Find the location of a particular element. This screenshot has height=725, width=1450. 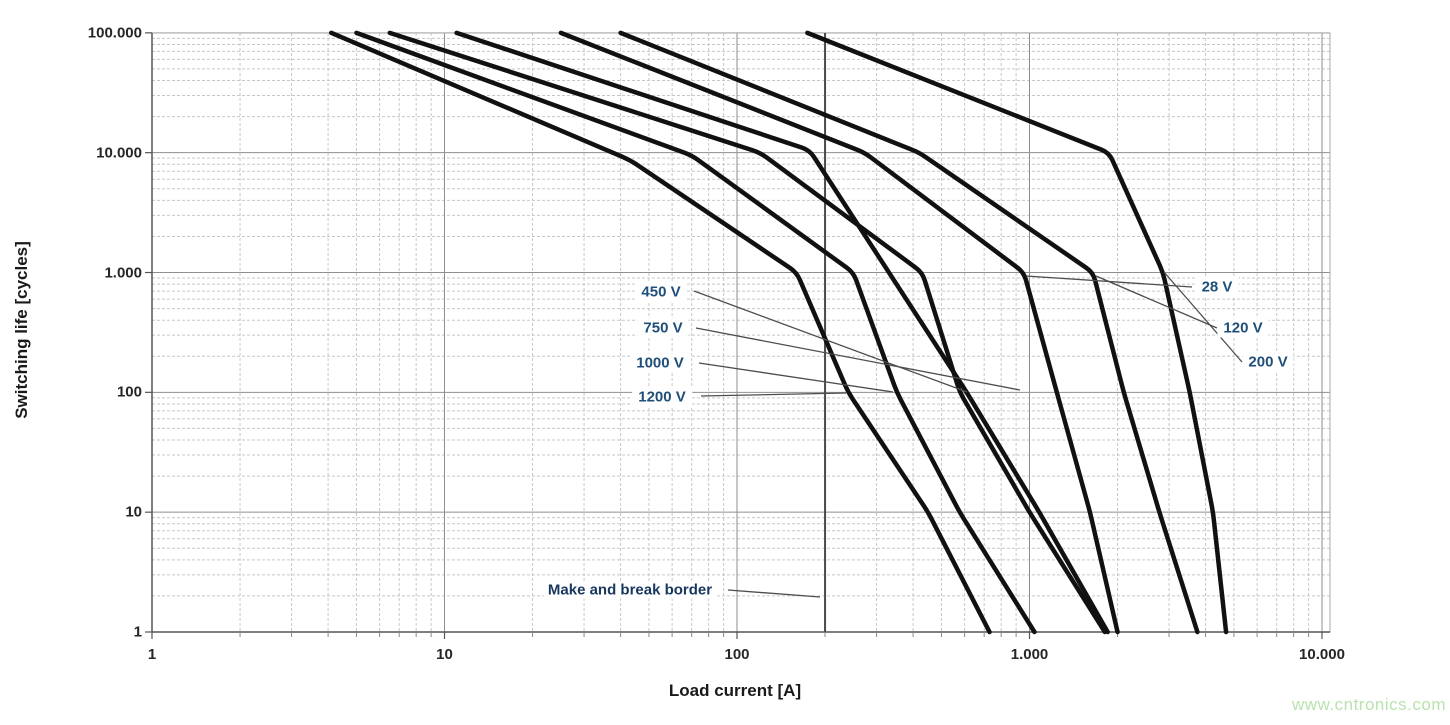

curve-label-120v: 120 V is located at coordinates (1243, 328).